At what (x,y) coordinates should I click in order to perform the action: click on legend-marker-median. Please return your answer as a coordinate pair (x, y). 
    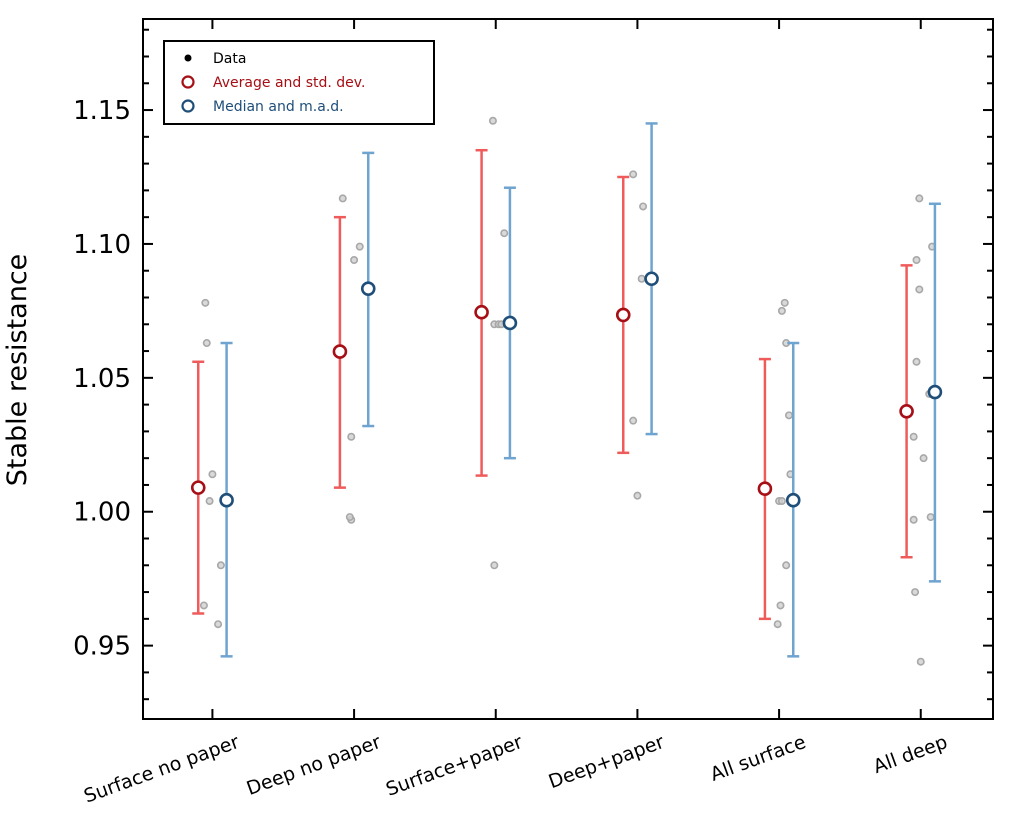
    Looking at the image, I should click on (188, 106).